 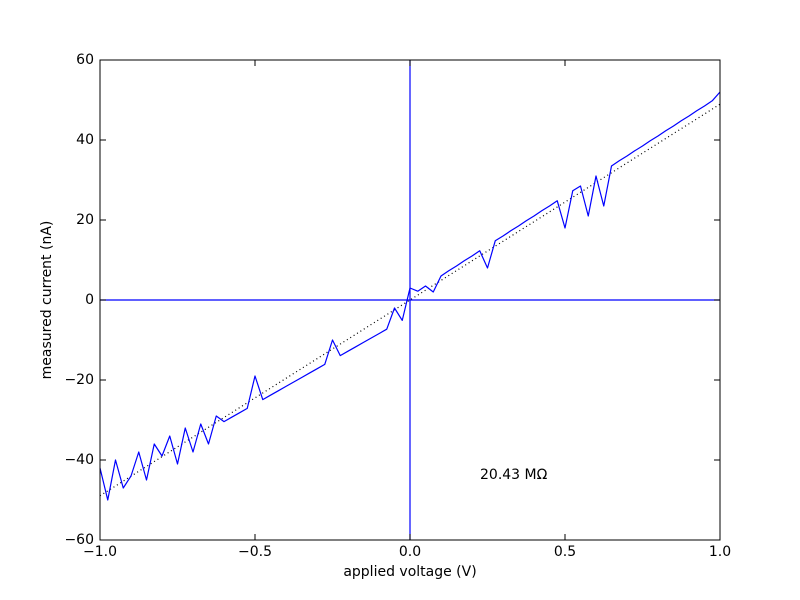 What do you see at coordinates (89, 300) in the screenshot?
I see `y-tick-label: 0` at bounding box center [89, 300].